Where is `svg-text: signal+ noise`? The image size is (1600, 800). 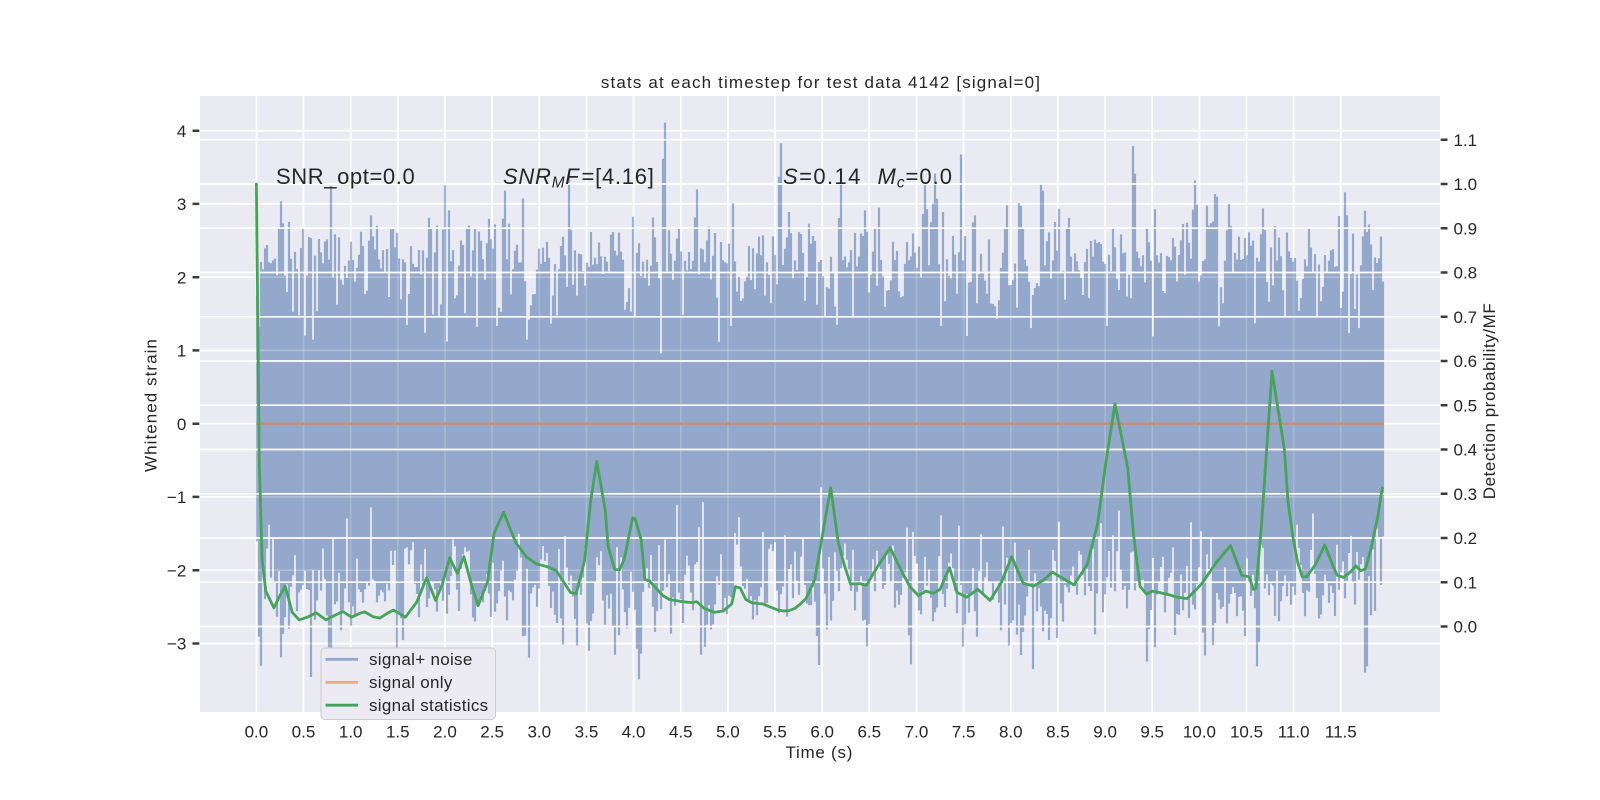
svg-text: signal+ noise is located at coordinates (421, 659).